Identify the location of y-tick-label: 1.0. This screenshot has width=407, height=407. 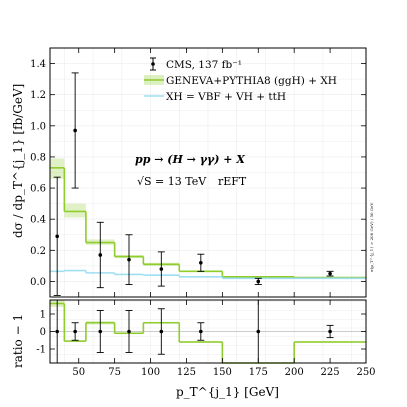
(38, 126).